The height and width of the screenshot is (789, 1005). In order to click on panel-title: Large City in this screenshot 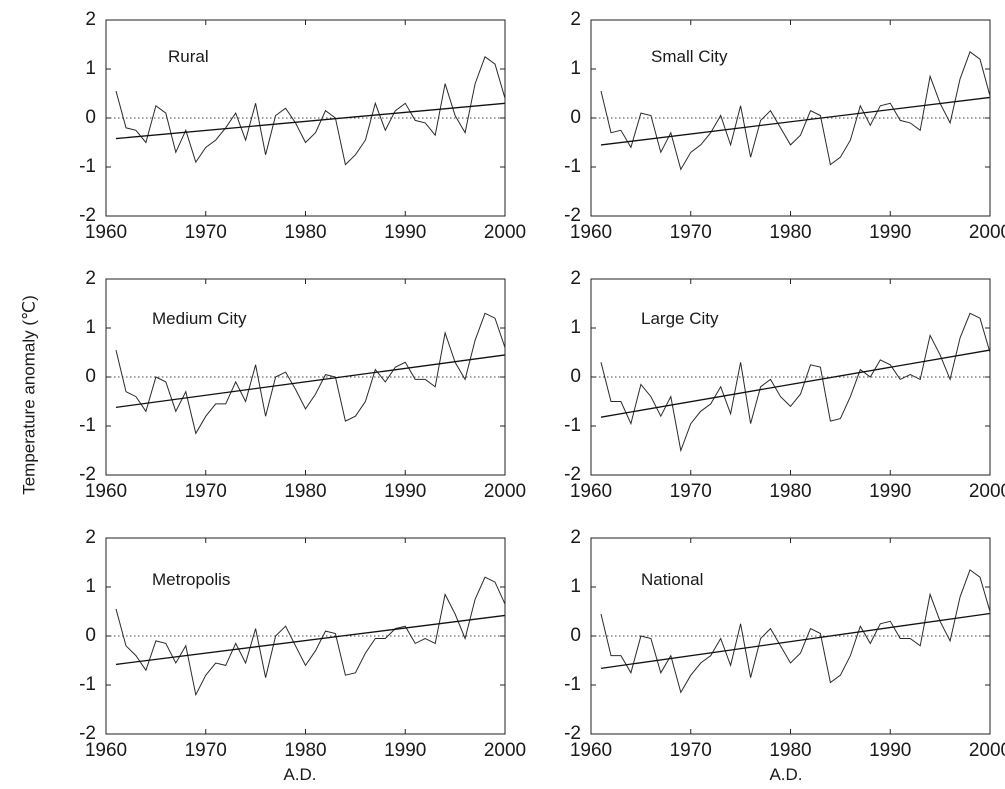, I will do `click(680, 318)`.